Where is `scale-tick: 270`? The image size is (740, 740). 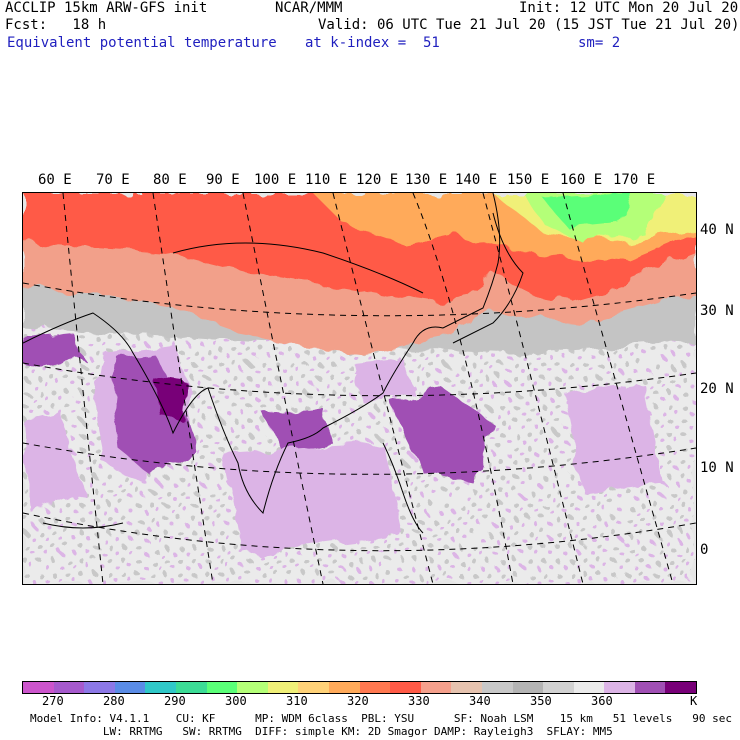 scale-tick: 270 is located at coordinates (53, 701).